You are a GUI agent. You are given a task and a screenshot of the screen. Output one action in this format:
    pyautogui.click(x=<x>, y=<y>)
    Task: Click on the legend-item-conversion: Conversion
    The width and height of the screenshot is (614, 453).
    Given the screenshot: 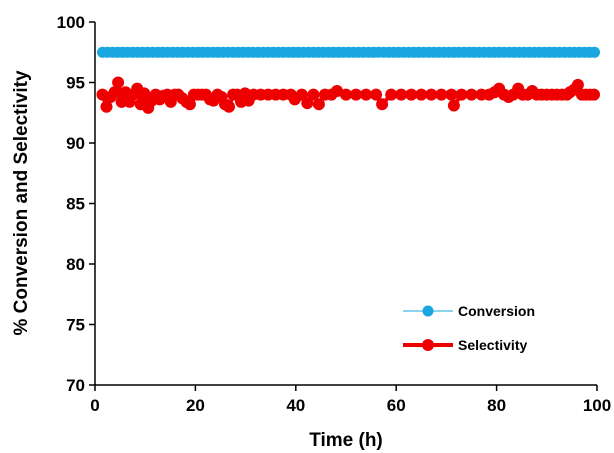 What is the action you would take?
    pyautogui.click(x=469, y=311)
    